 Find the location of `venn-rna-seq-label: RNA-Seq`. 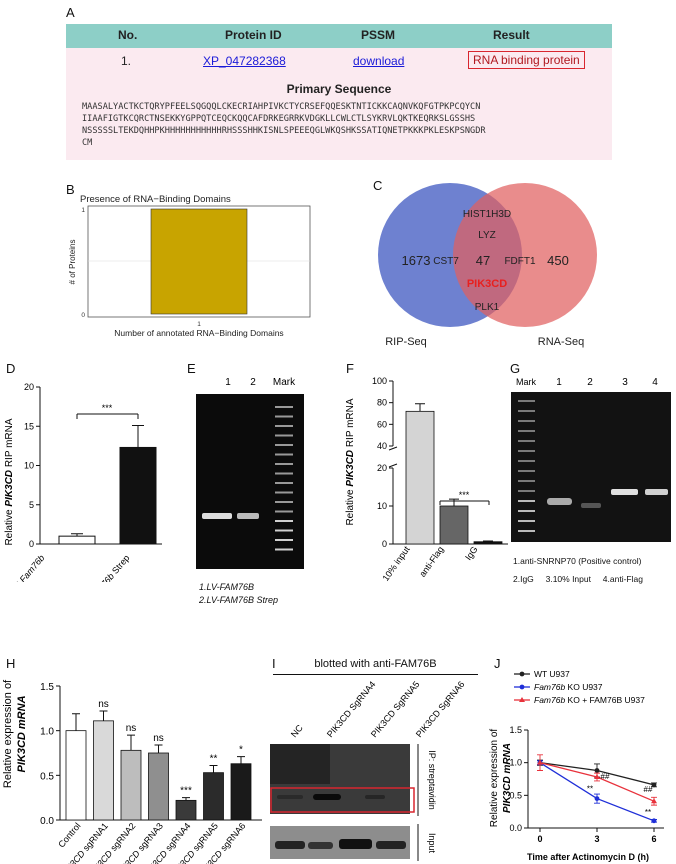

venn-rna-seq-label: RNA-Seq is located at coordinates (561, 342).